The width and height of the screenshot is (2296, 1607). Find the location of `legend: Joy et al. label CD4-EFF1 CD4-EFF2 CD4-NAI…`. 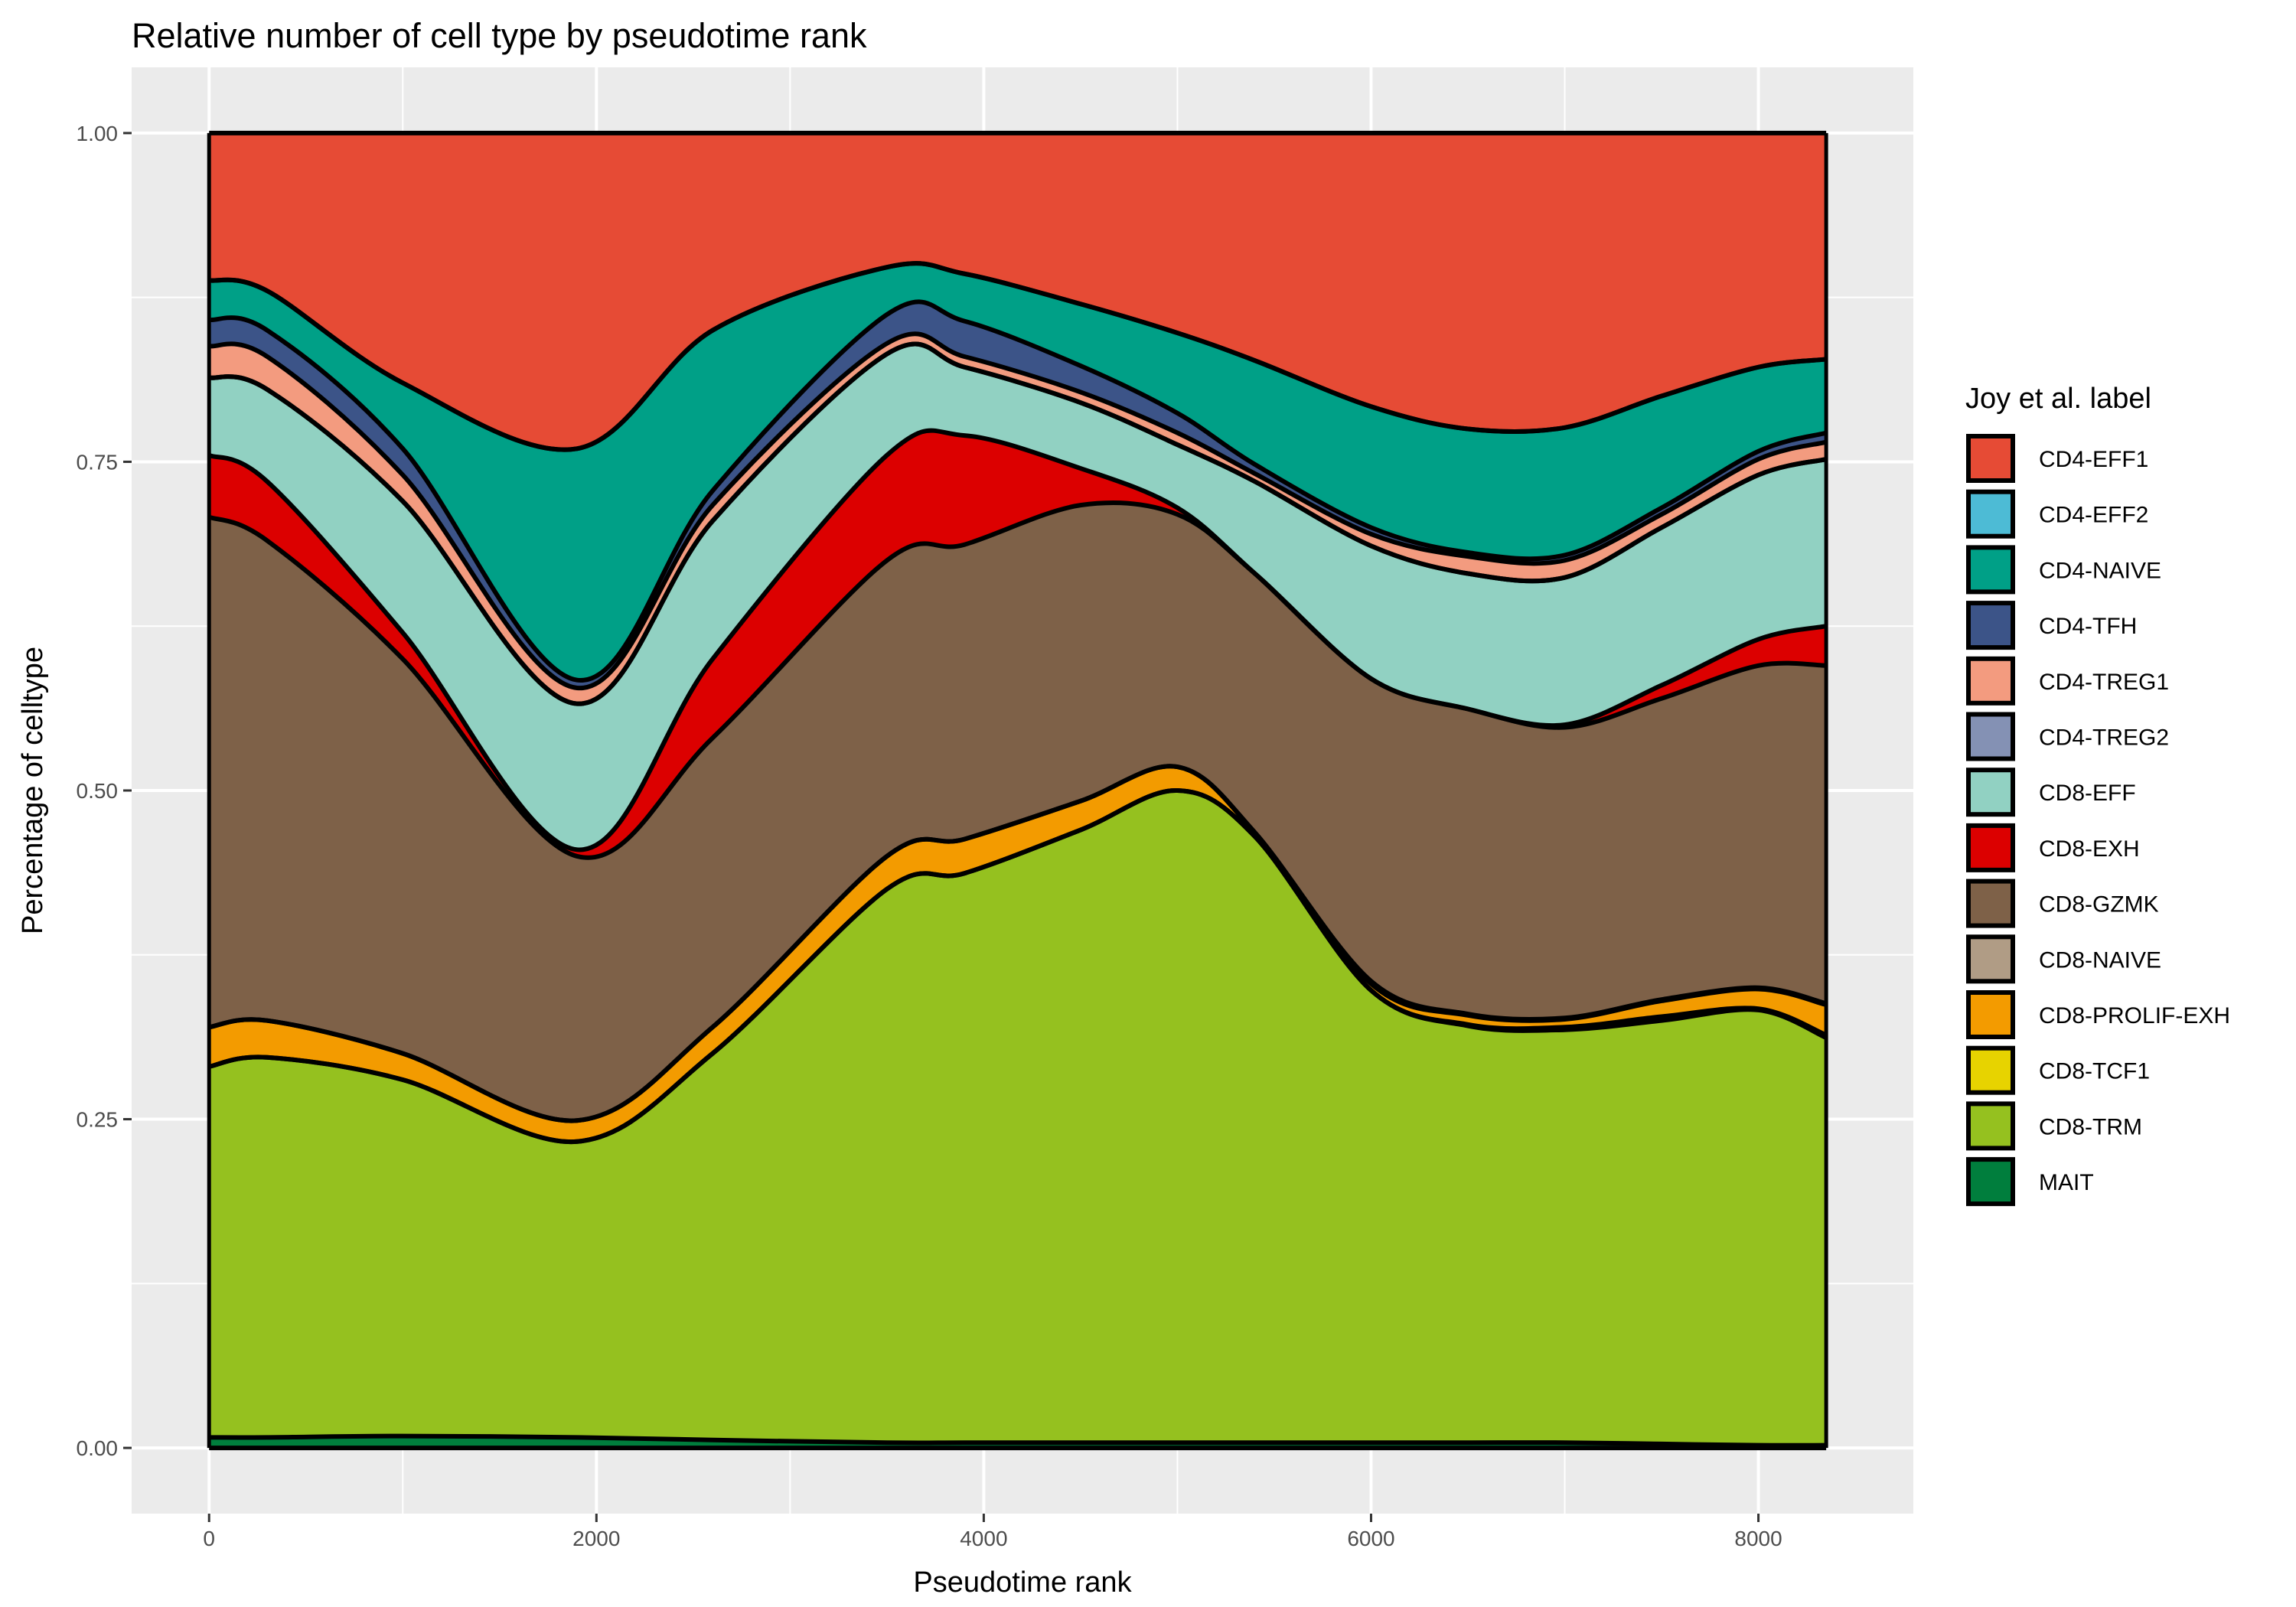

legend: Joy et al. label CD4-EFF1 CD4-EFF2 CD4-NAI… is located at coordinates (2097, 795).